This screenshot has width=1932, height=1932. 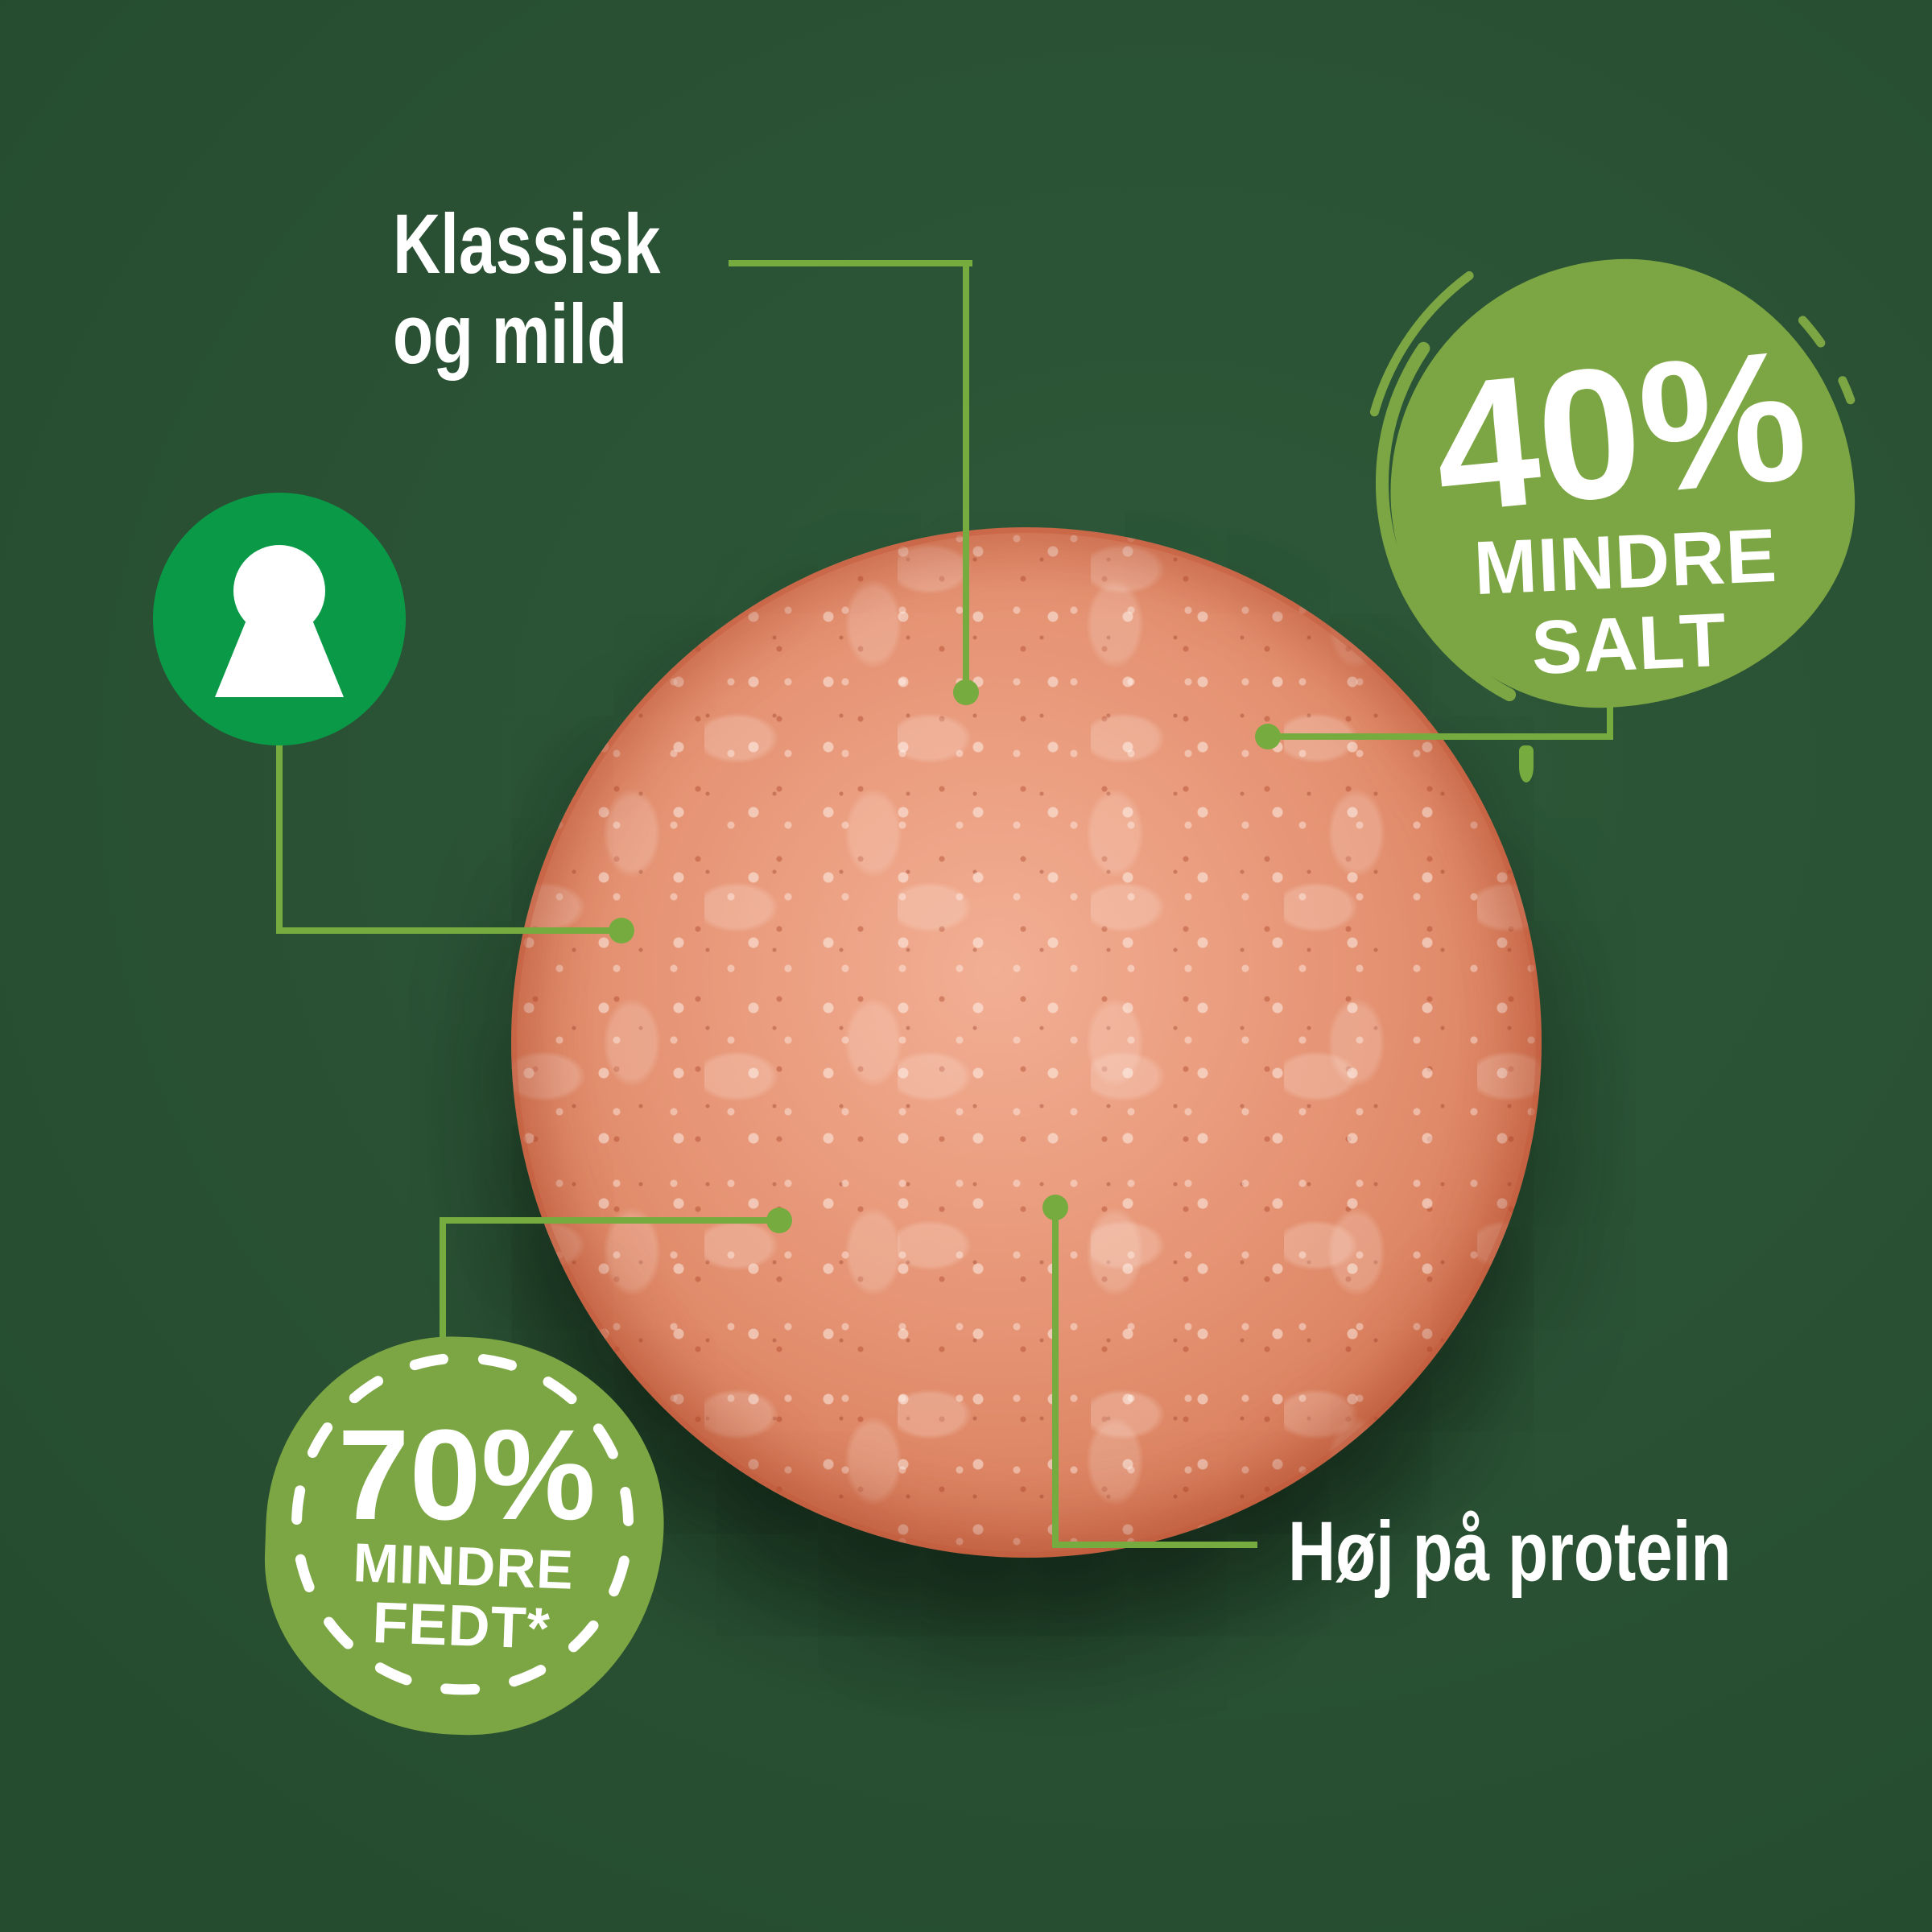 I want to click on keyhole-icon-graphic, so click(x=279, y=619).